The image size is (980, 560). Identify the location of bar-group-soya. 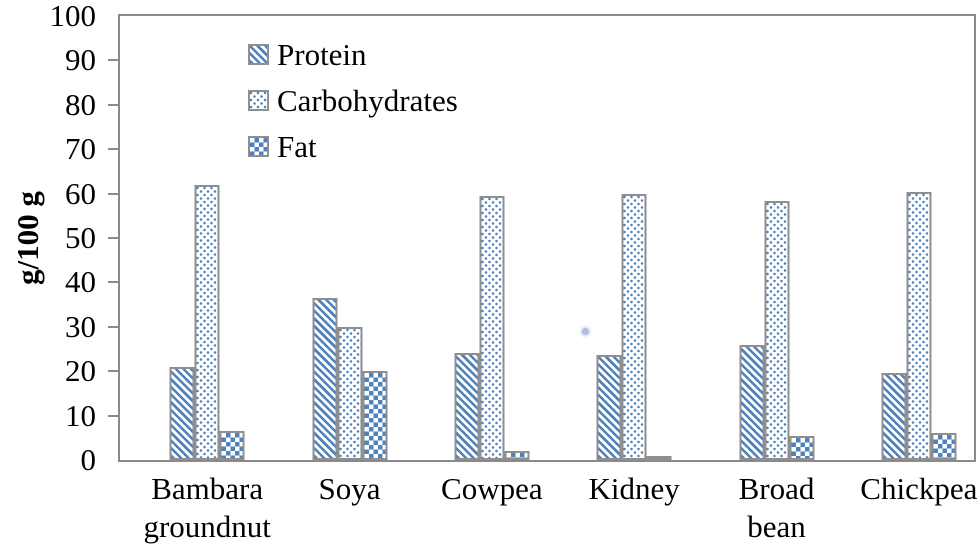
(349, 379).